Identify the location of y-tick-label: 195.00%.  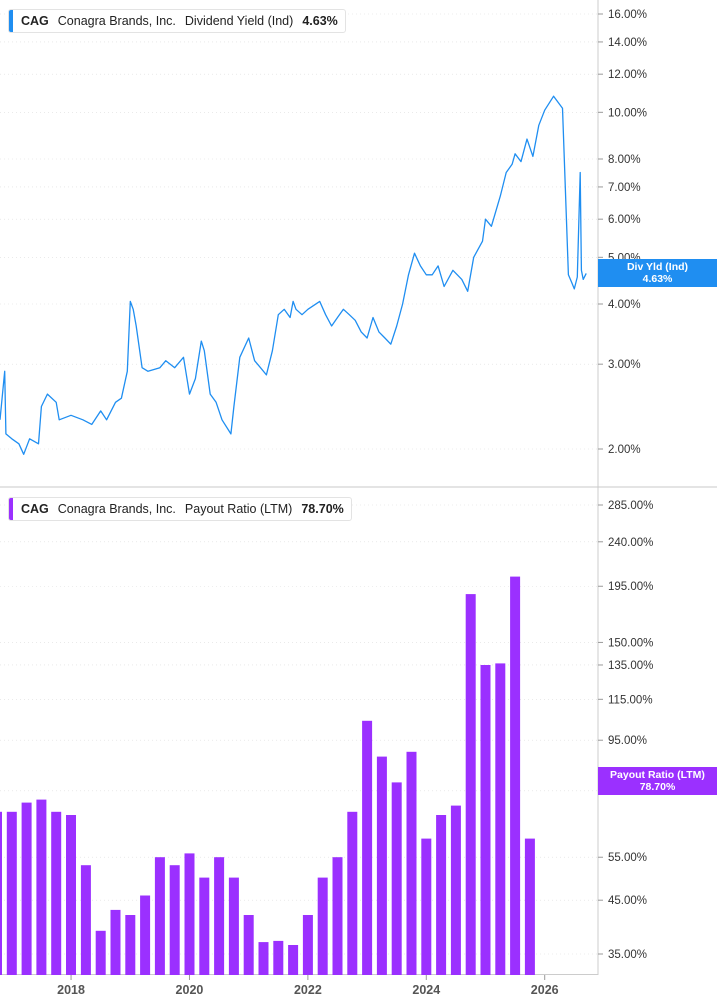
(630, 587).